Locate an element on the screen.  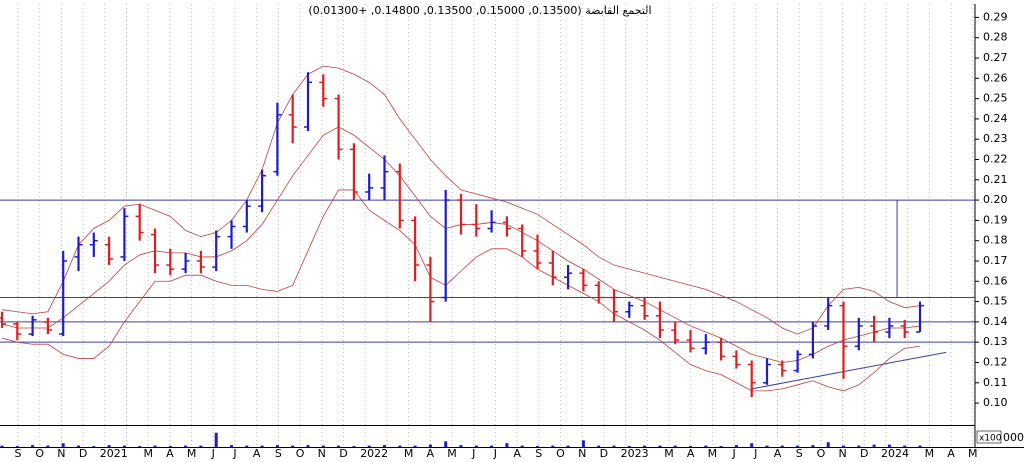
volume-unit-box is located at coordinates (989, 437).